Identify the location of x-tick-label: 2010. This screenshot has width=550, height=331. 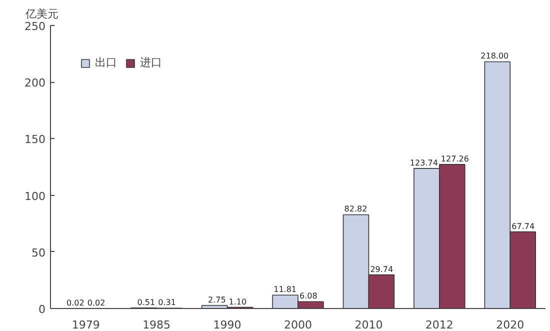
(368, 324).